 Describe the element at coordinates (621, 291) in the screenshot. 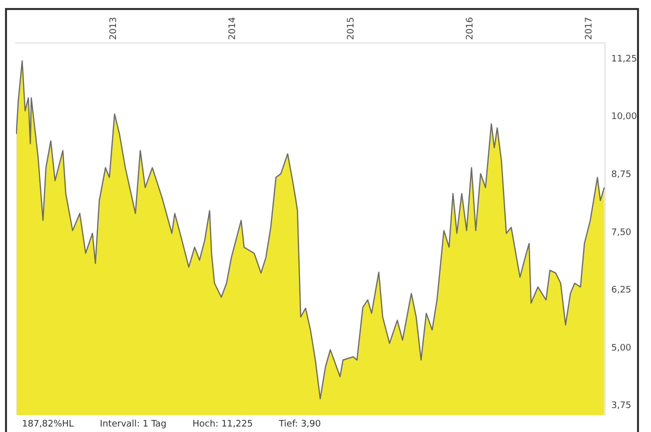

I see `y-tick-label: 6,25` at that location.